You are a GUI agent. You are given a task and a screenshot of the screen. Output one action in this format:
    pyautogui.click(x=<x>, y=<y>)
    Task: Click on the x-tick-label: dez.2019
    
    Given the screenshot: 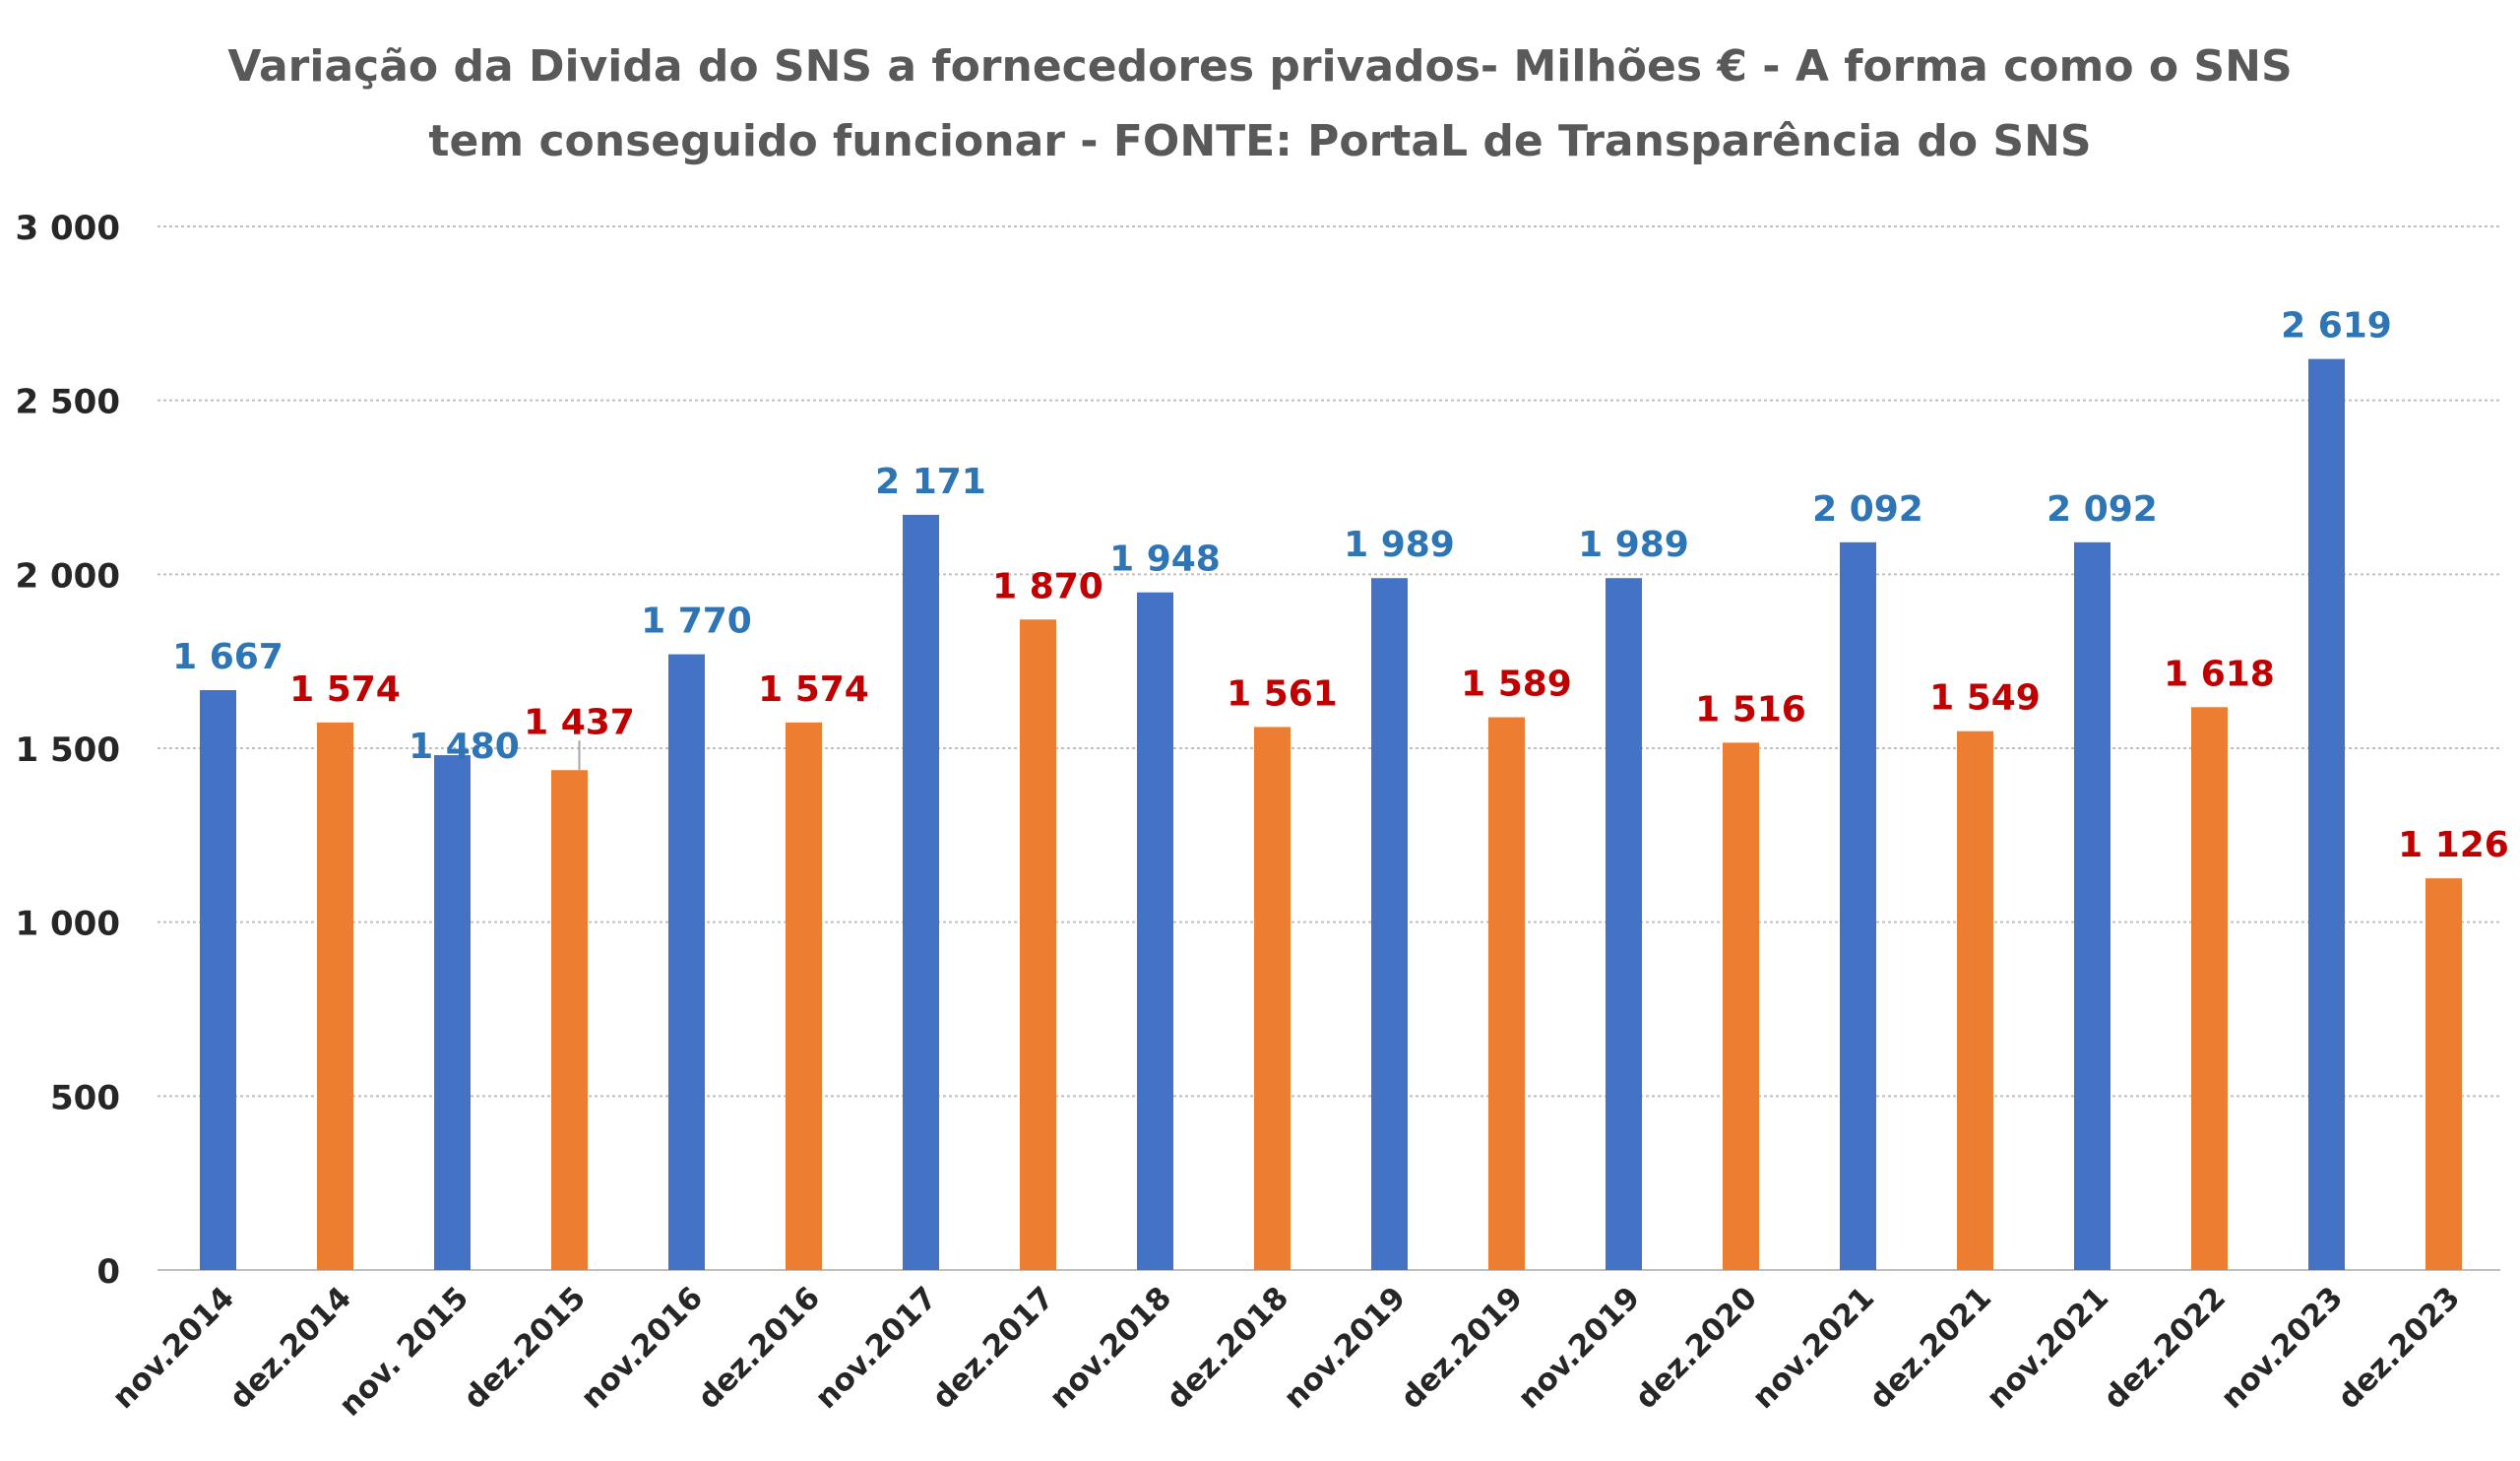 What is the action you would take?
    pyautogui.click(x=1462, y=1348)
    